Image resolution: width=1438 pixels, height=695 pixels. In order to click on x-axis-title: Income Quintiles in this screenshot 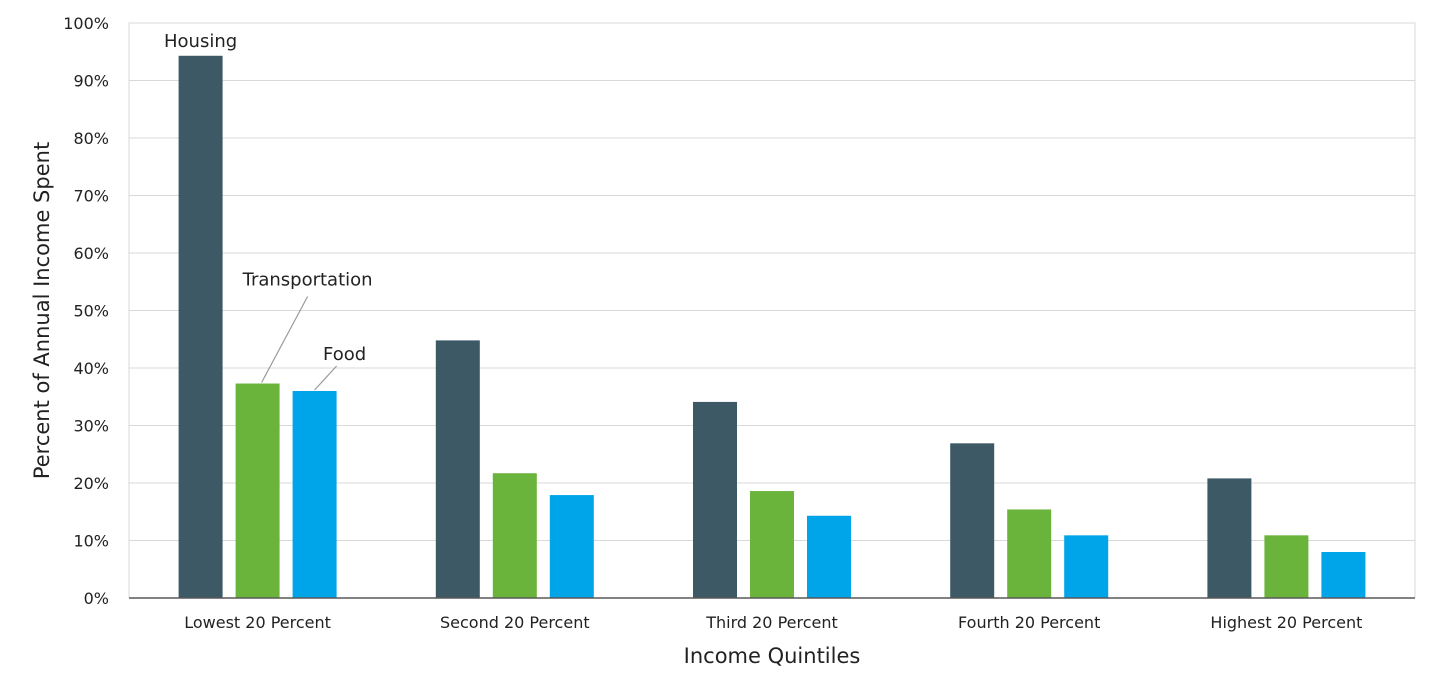, I will do `click(772, 656)`.